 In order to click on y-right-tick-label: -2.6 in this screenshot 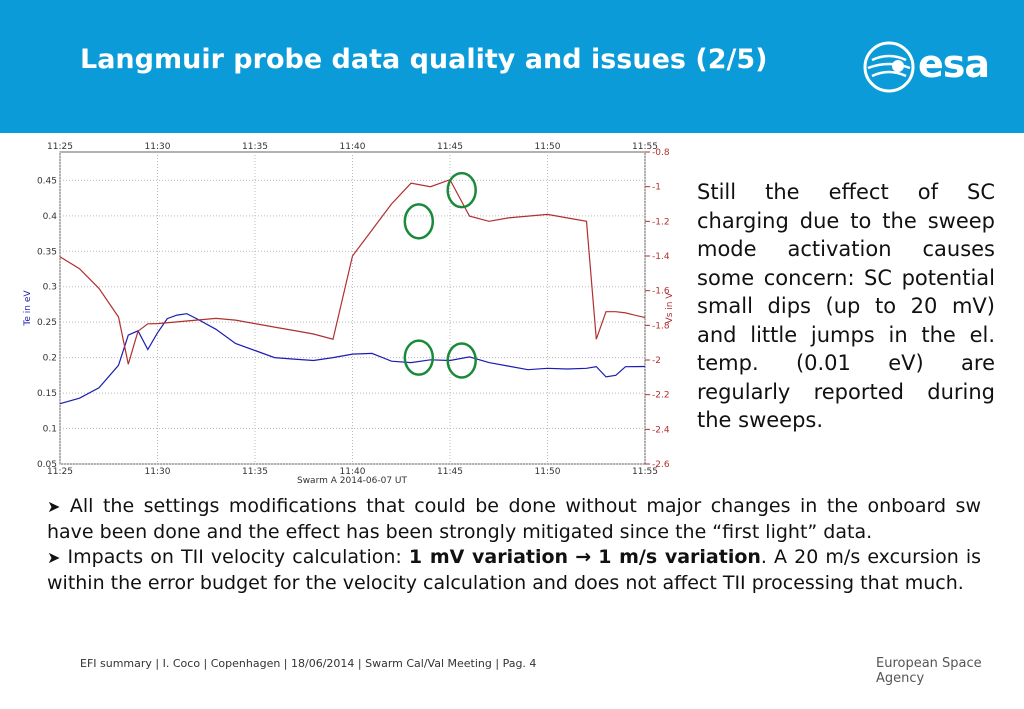, I will do `click(661, 465)`.